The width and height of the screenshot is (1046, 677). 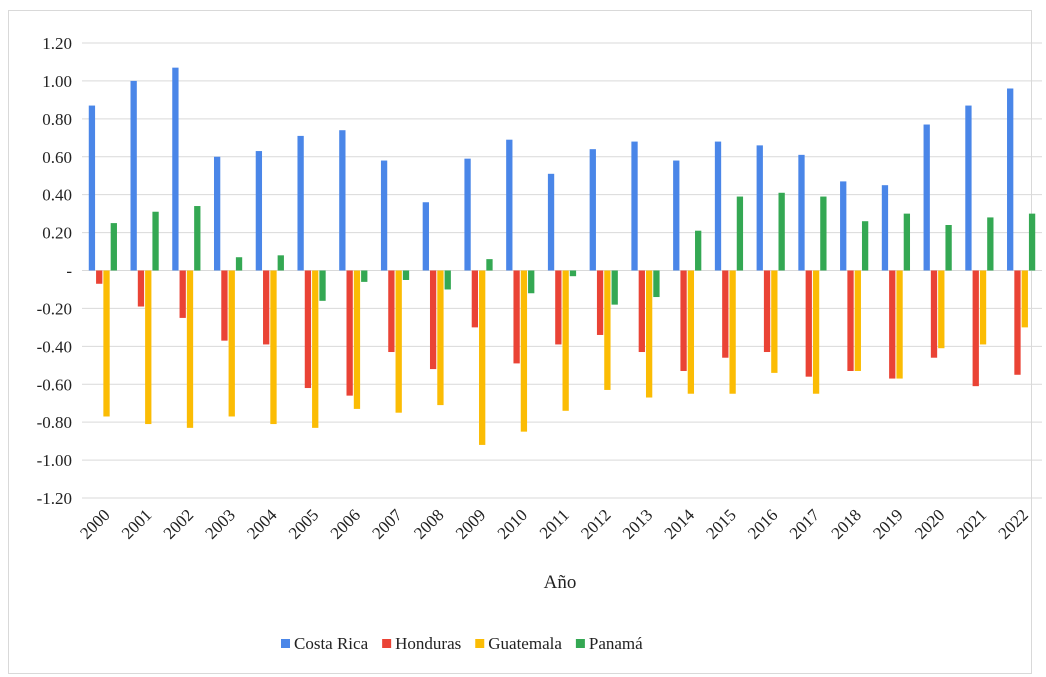 I want to click on bar-costa-rica-2012, so click(x=592, y=210).